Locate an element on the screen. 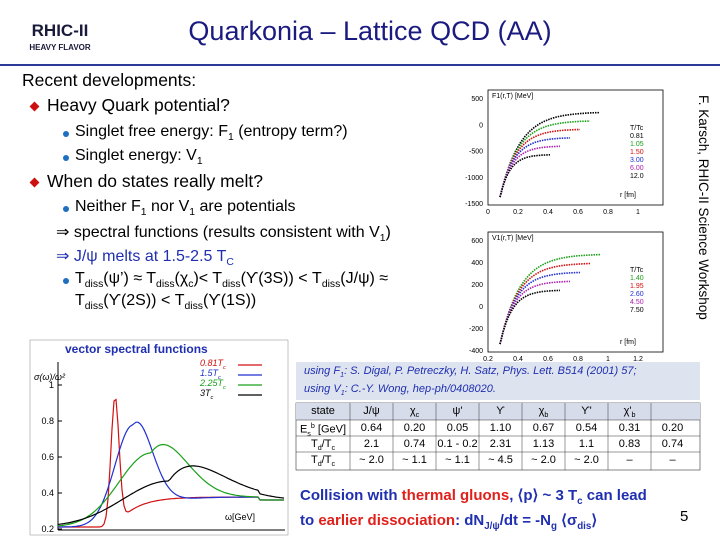  table-cell: Td/Tc is located at coordinates (323, 461).